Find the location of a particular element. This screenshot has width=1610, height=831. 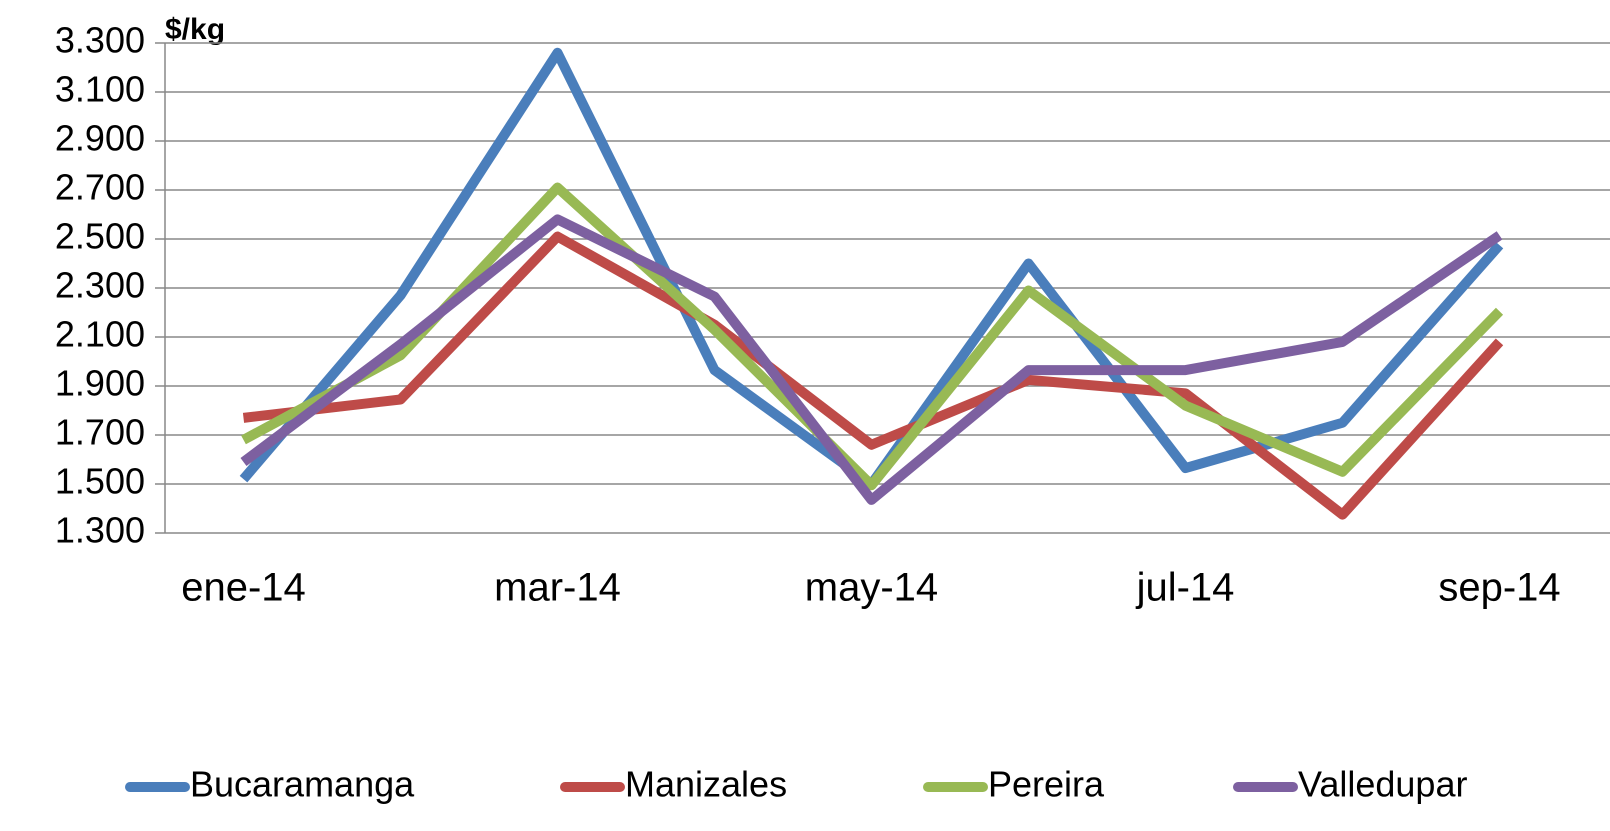

legend-label: Bucaramanga is located at coordinates (302, 784).